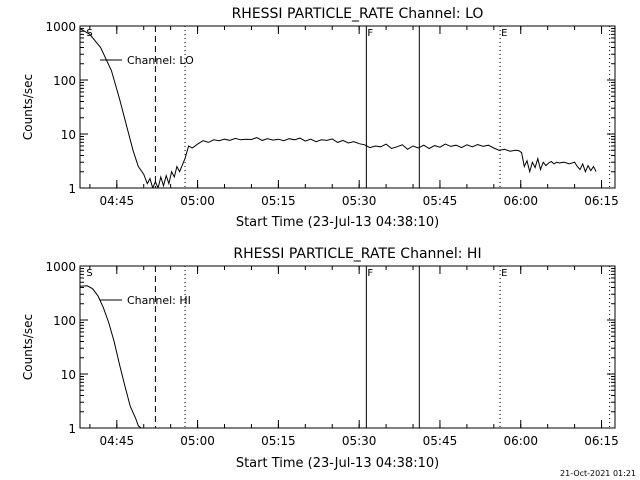  What do you see at coordinates (598, 473) in the screenshot?
I see `footer-date: 21-Oct-2021 01:21` at bounding box center [598, 473].